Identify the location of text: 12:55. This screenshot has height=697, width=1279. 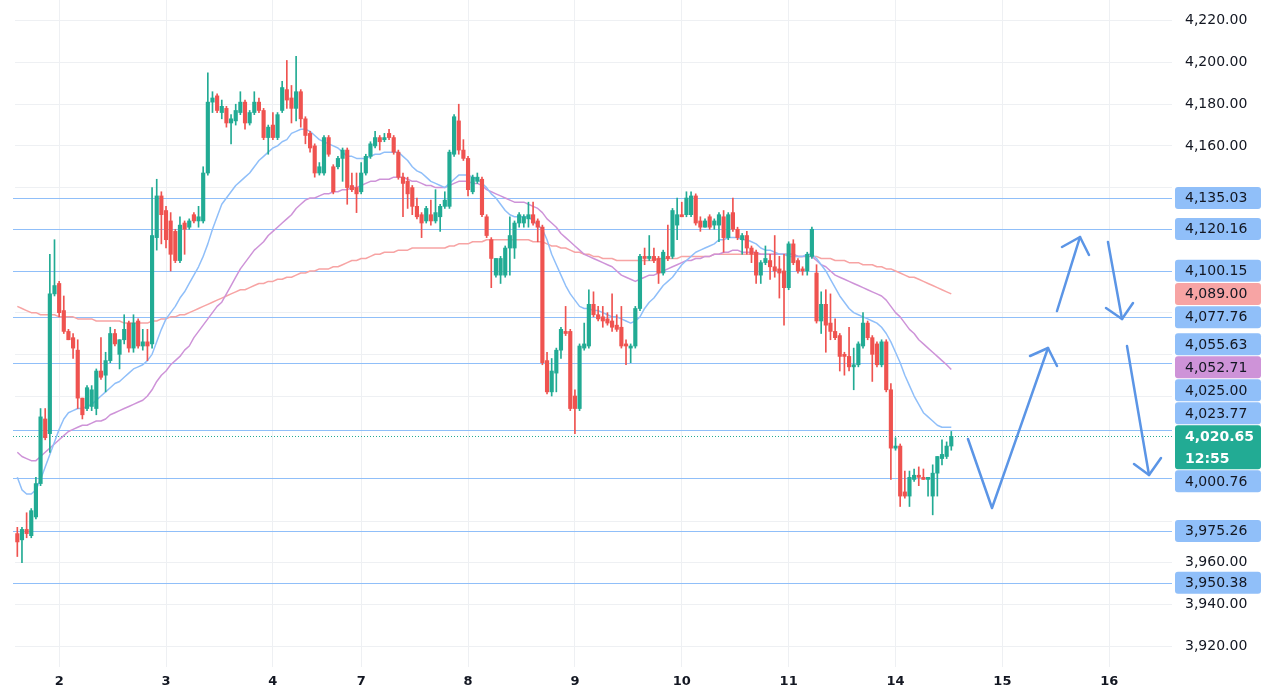
(1207, 457).